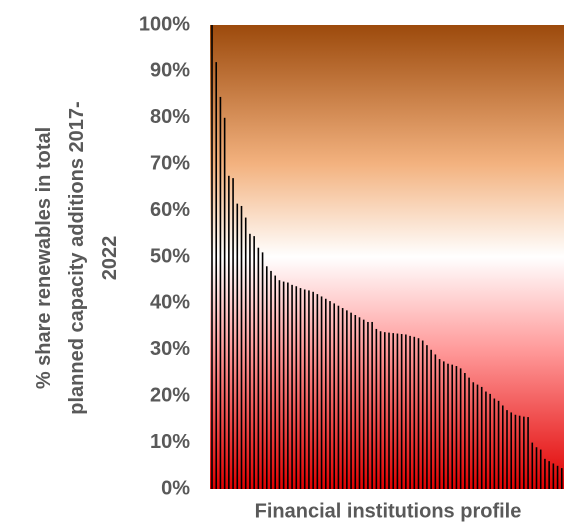 This screenshot has height=525, width=564. Describe the element at coordinates (170, 349) in the screenshot. I see `y-tick-label: 30%` at that location.